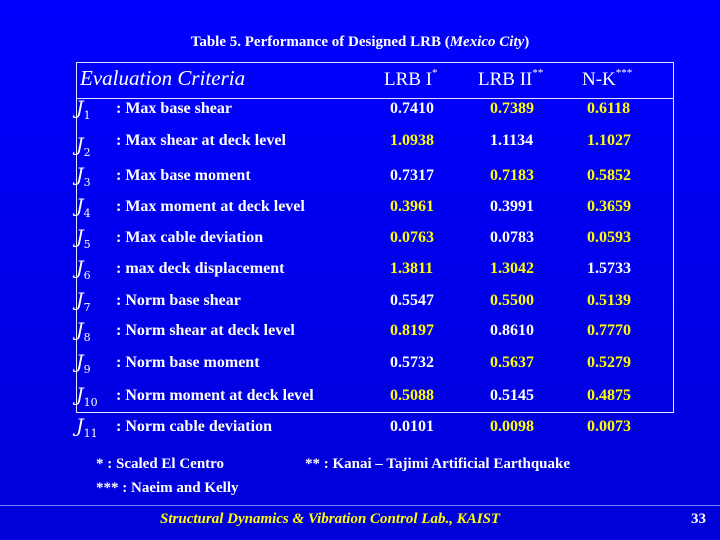 The width and height of the screenshot is (720, 540). Describe the element at coordinates (412, 426) in the screenshot. I see `table-cell-value: 0.0101` at that location.